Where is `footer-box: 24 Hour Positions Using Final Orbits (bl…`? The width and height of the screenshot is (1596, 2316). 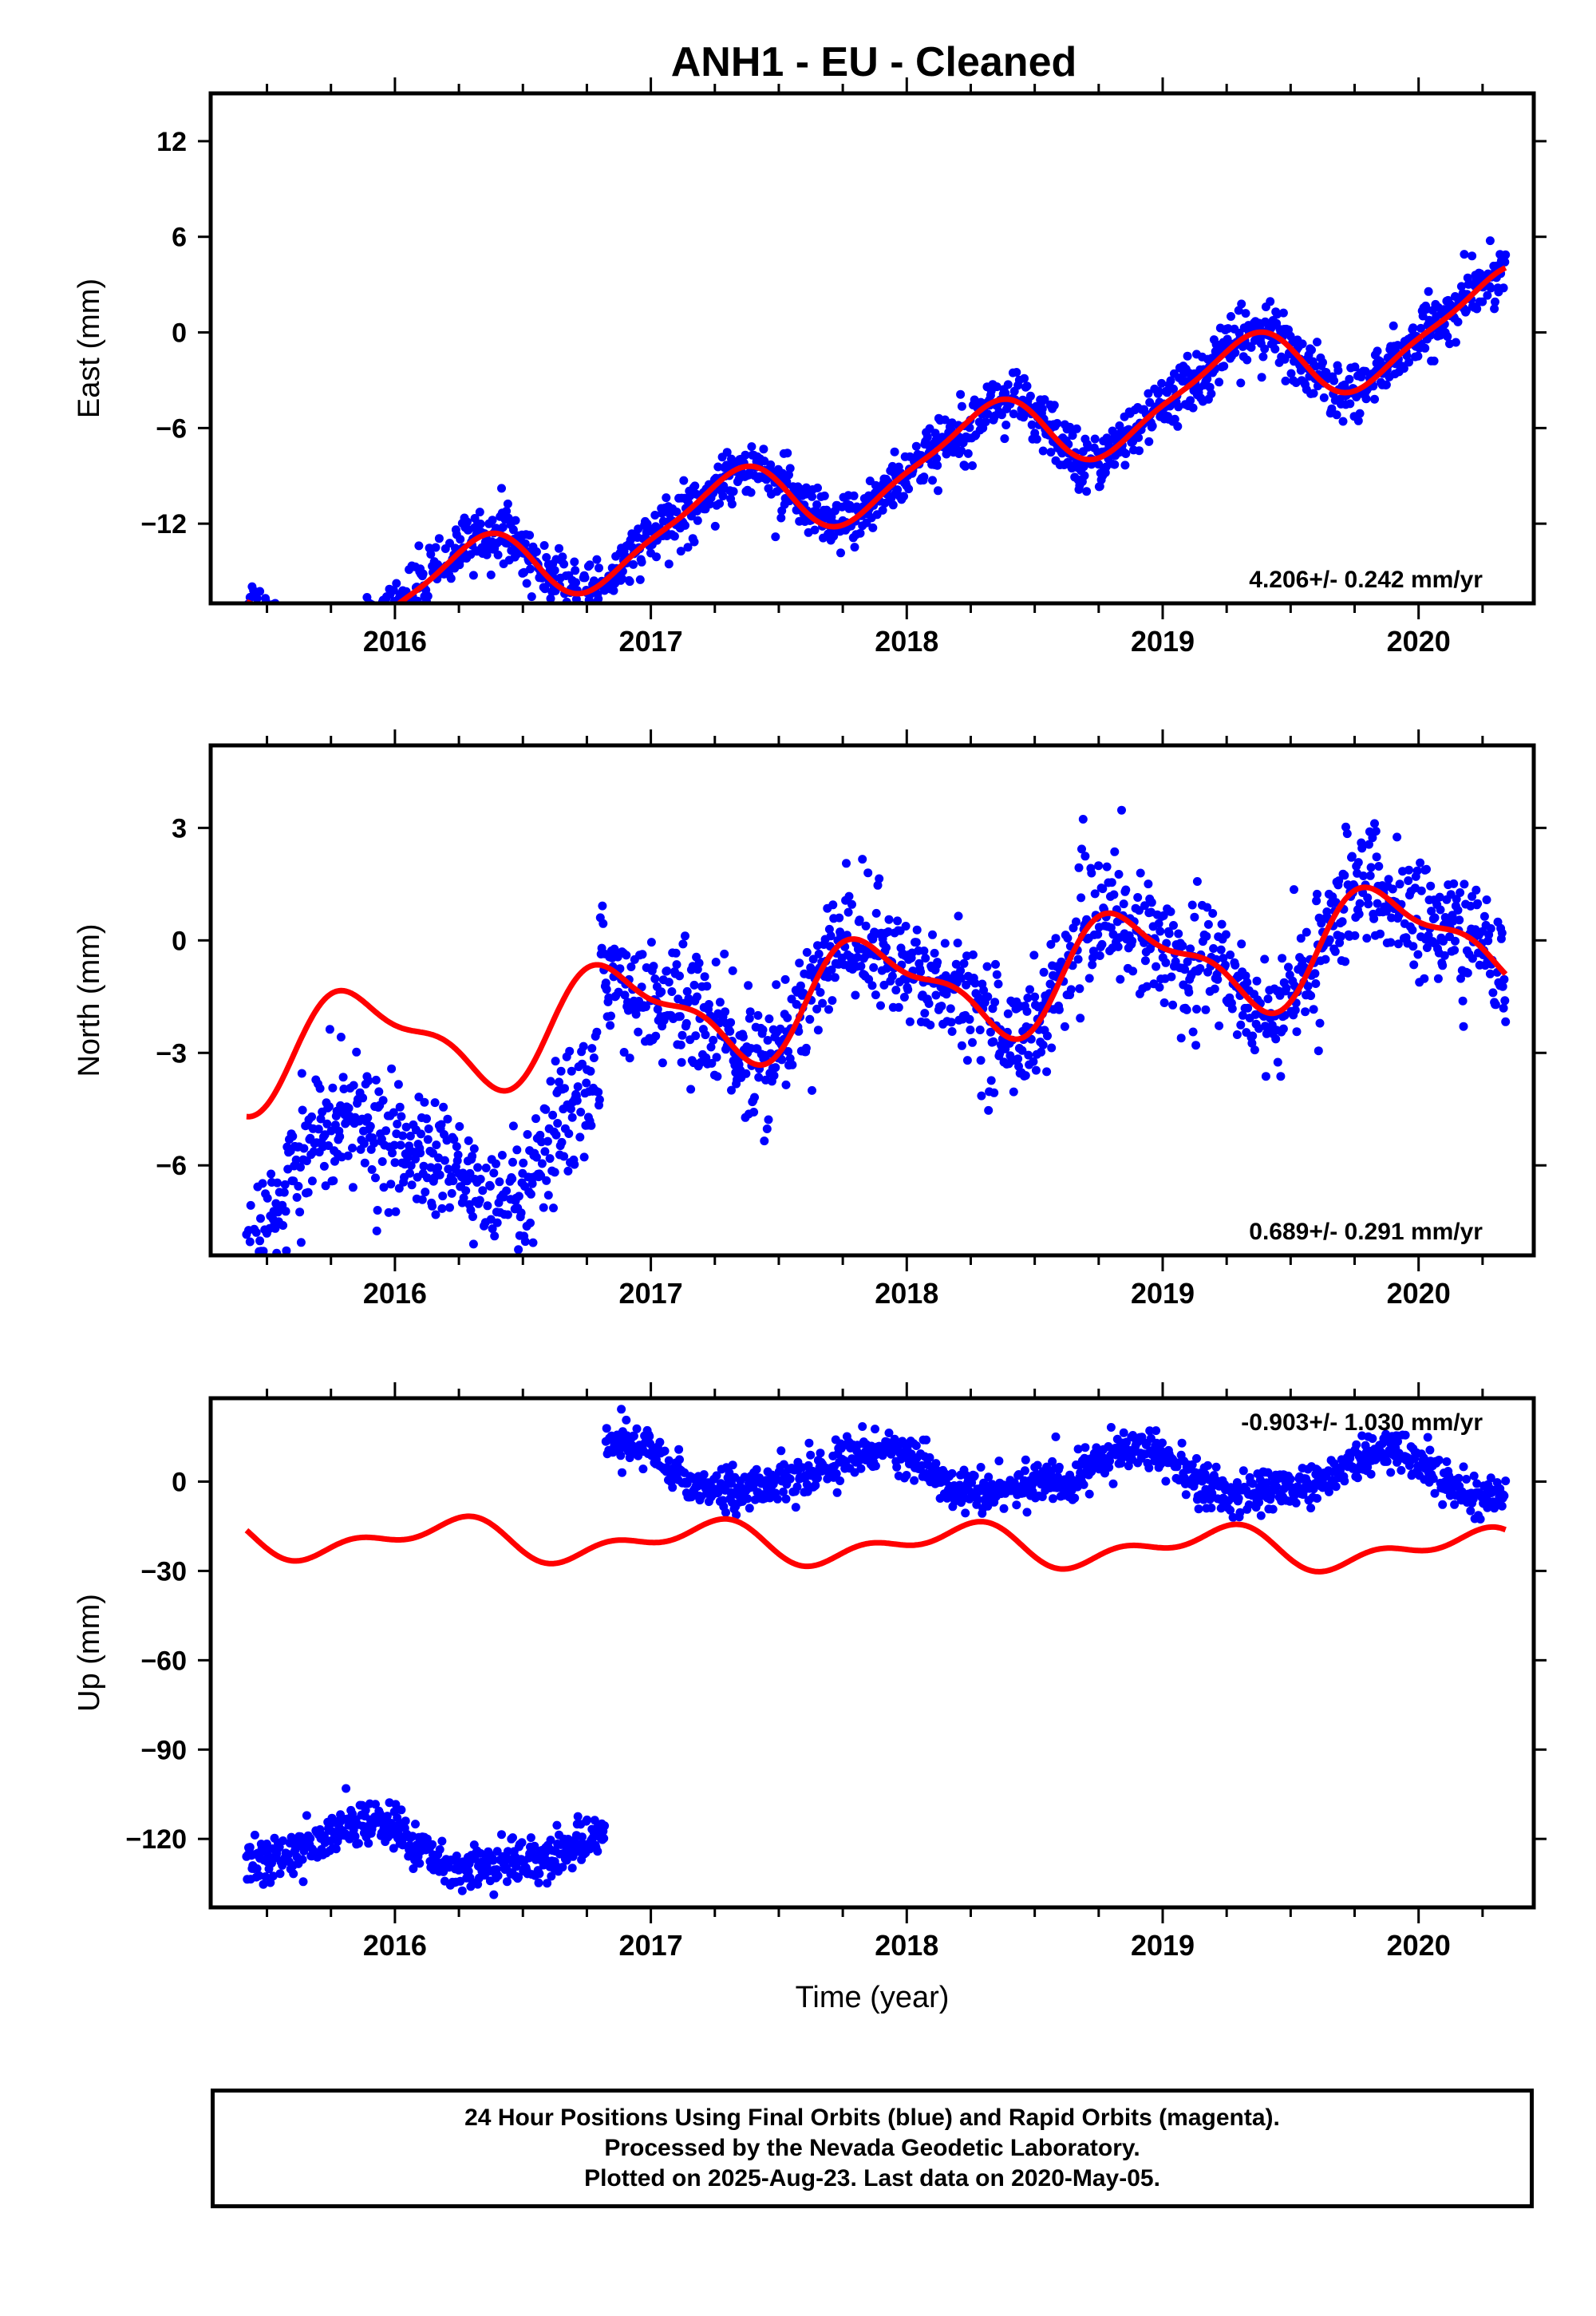
footer-box: 24 Hour Positions Using Final Orbits (bl… is located at coordinates (873, 2148).